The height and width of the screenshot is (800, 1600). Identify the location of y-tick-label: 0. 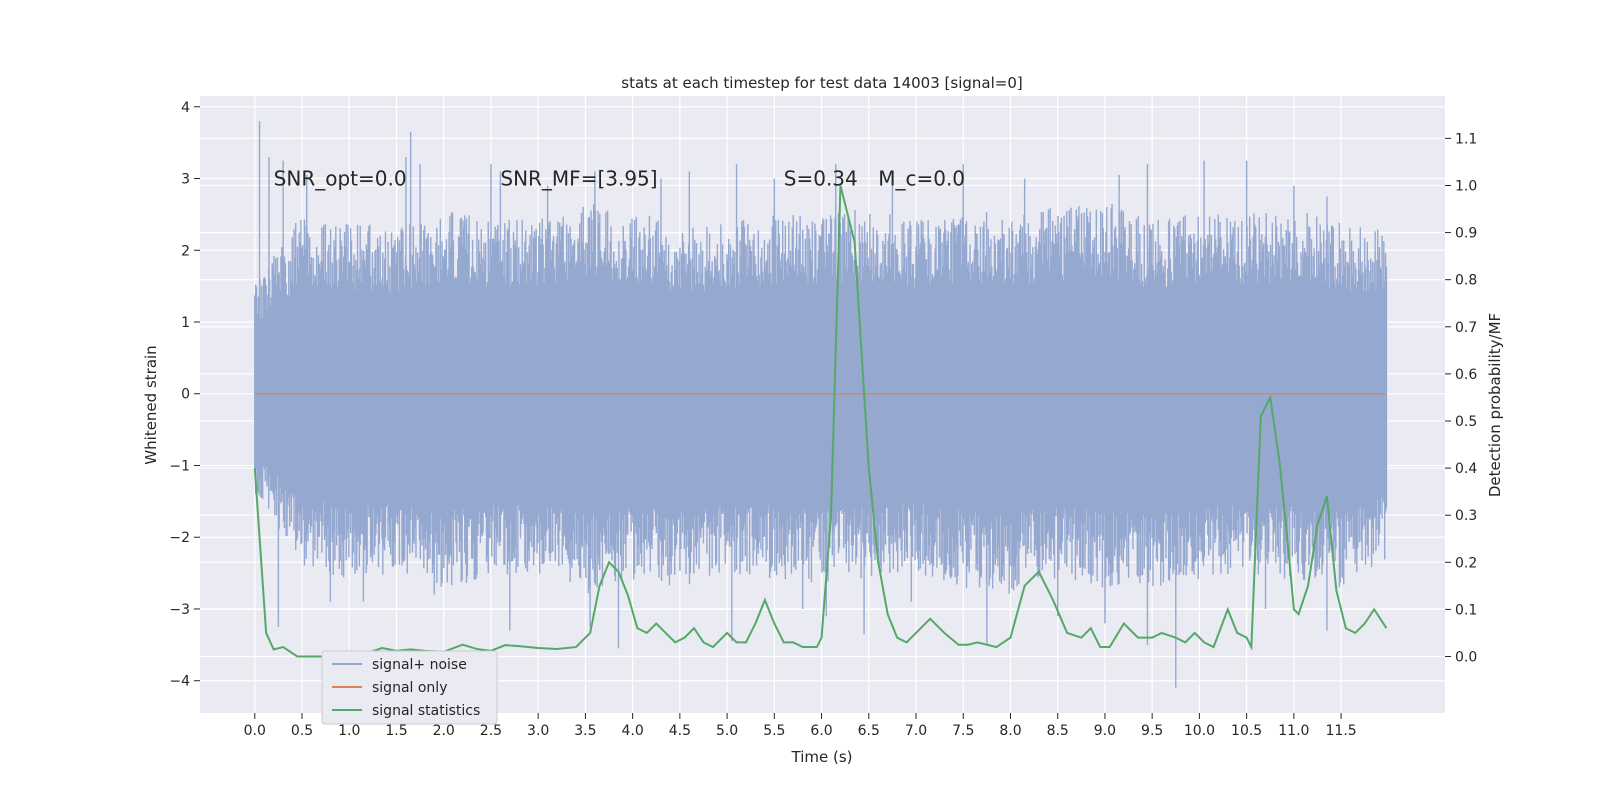
(185, 395).